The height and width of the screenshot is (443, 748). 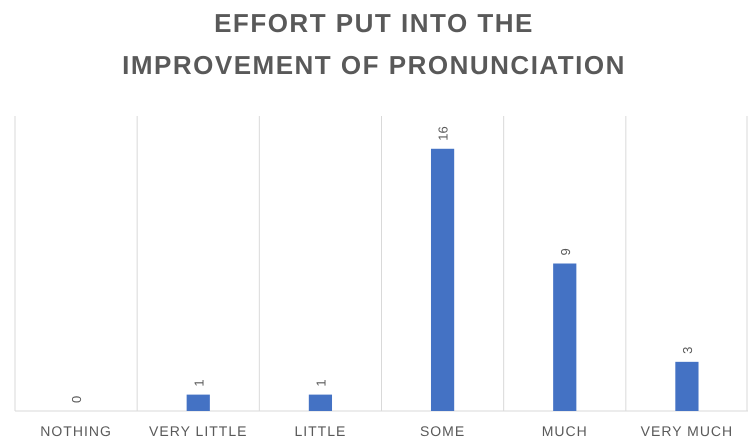 I want to click on x-tick-label: VERY MUCH, so click(x=687, y=431).